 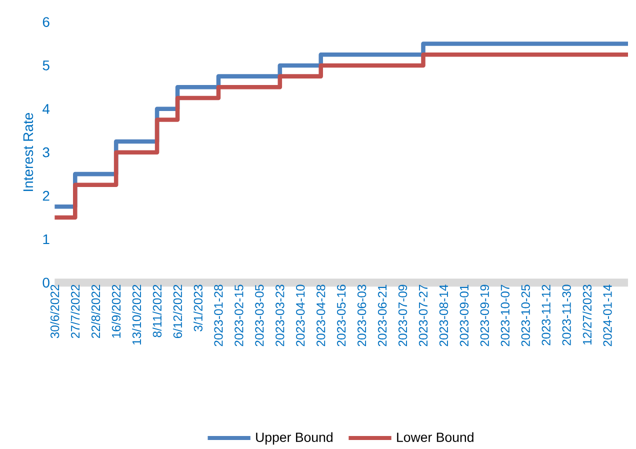 I want to click on x-tick-label: 2024-01-14, so click(x=607, y=315).